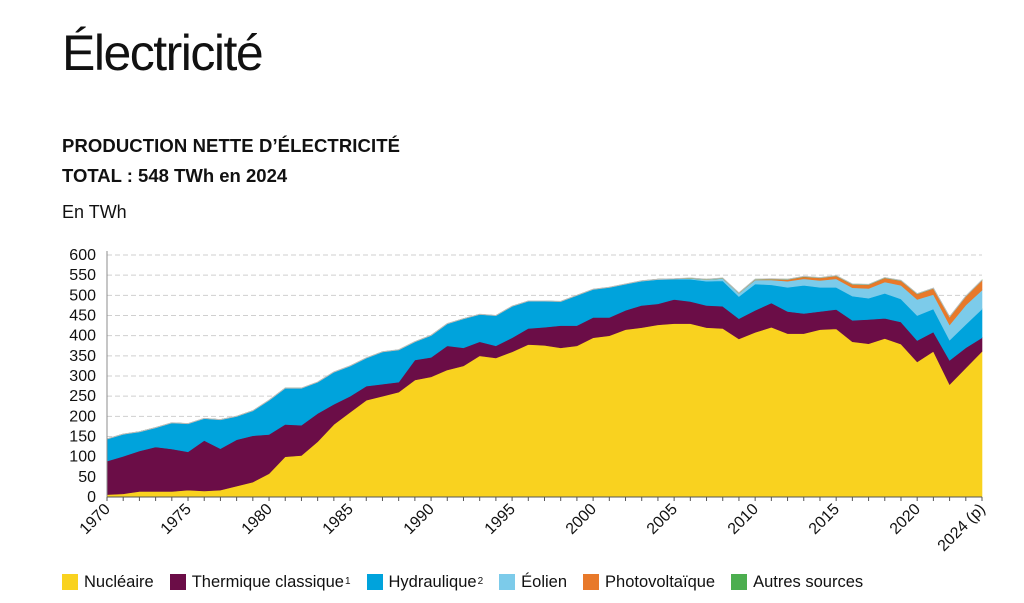 Image resolution: width=1024 pixels, height=603 pixels. What do you see at coordinates (94, 212) in the screenshot?
I see `chart-unit-label: En TWh` at bounding box center [94, 212].